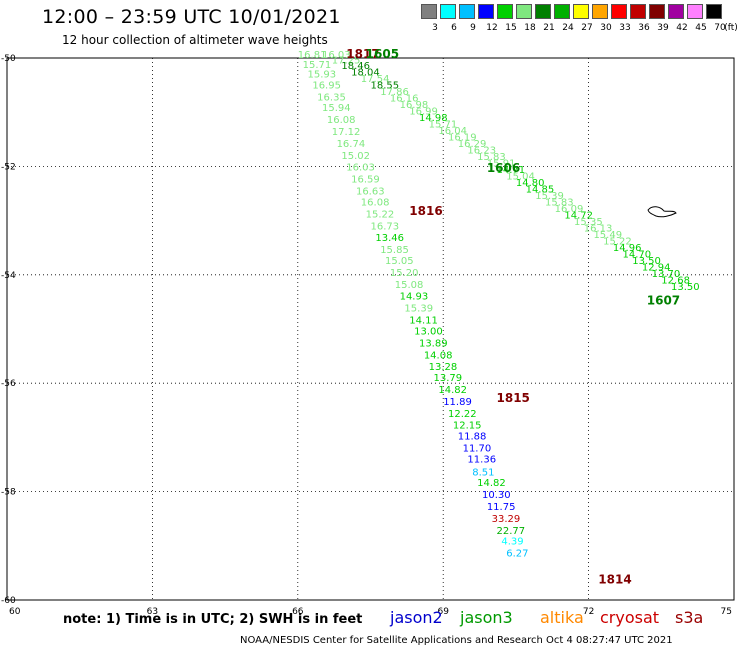 The height and width of the screenshot is (650, 740). I want to click on legend-label: 36, so click(644, 28).